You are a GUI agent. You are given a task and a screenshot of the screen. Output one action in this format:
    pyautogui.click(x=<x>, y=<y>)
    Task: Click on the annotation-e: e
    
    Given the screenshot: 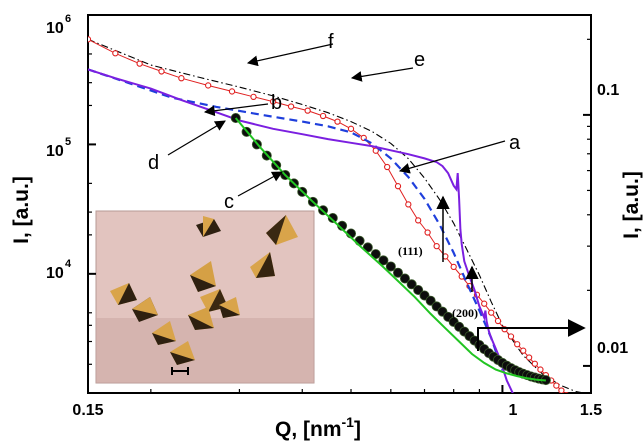 What is the action you would take?
    pyautogui.click(x=387, y=65)
    